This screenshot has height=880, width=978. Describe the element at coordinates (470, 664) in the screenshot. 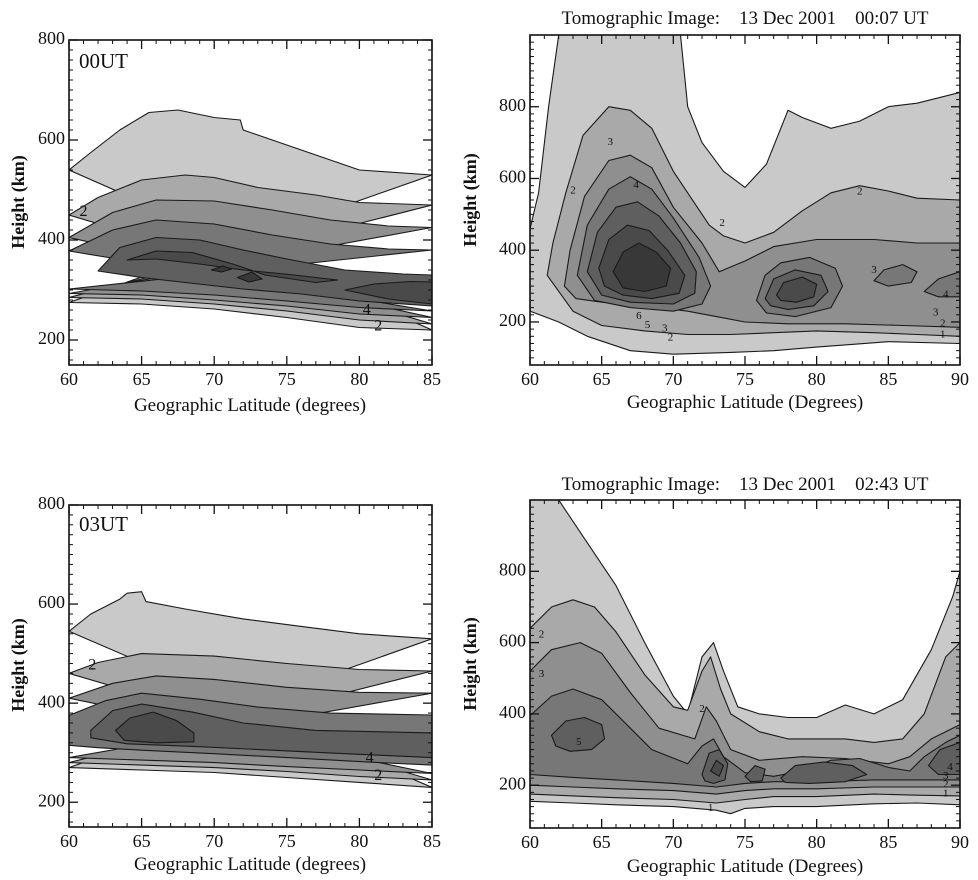

I see `y-axis-label-bottom-right: Height (km)` at that location.